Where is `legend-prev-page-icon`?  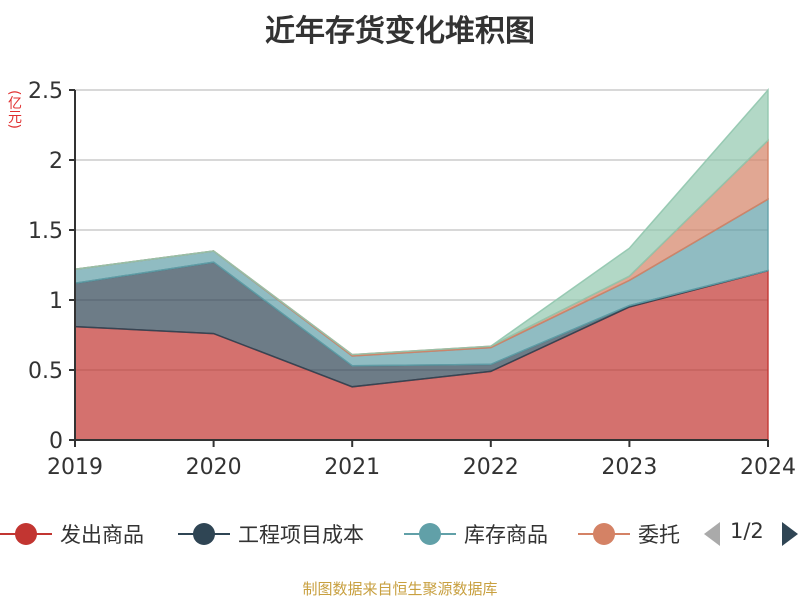 legend-prev-page-icon is located at coordinates (712, 534).